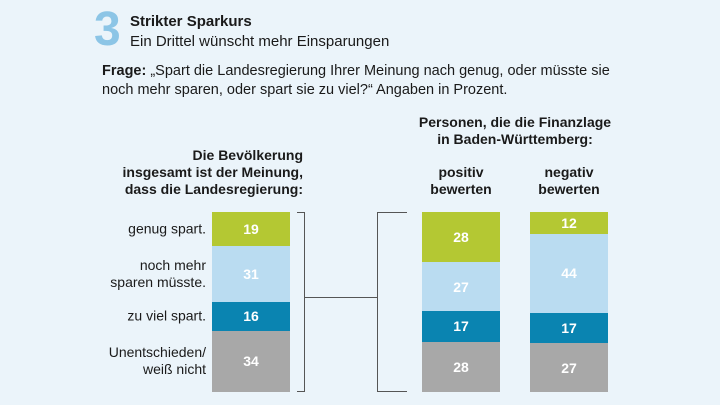  I want to click on category-label: noch mehr sparen müsste., so click(158, 274).